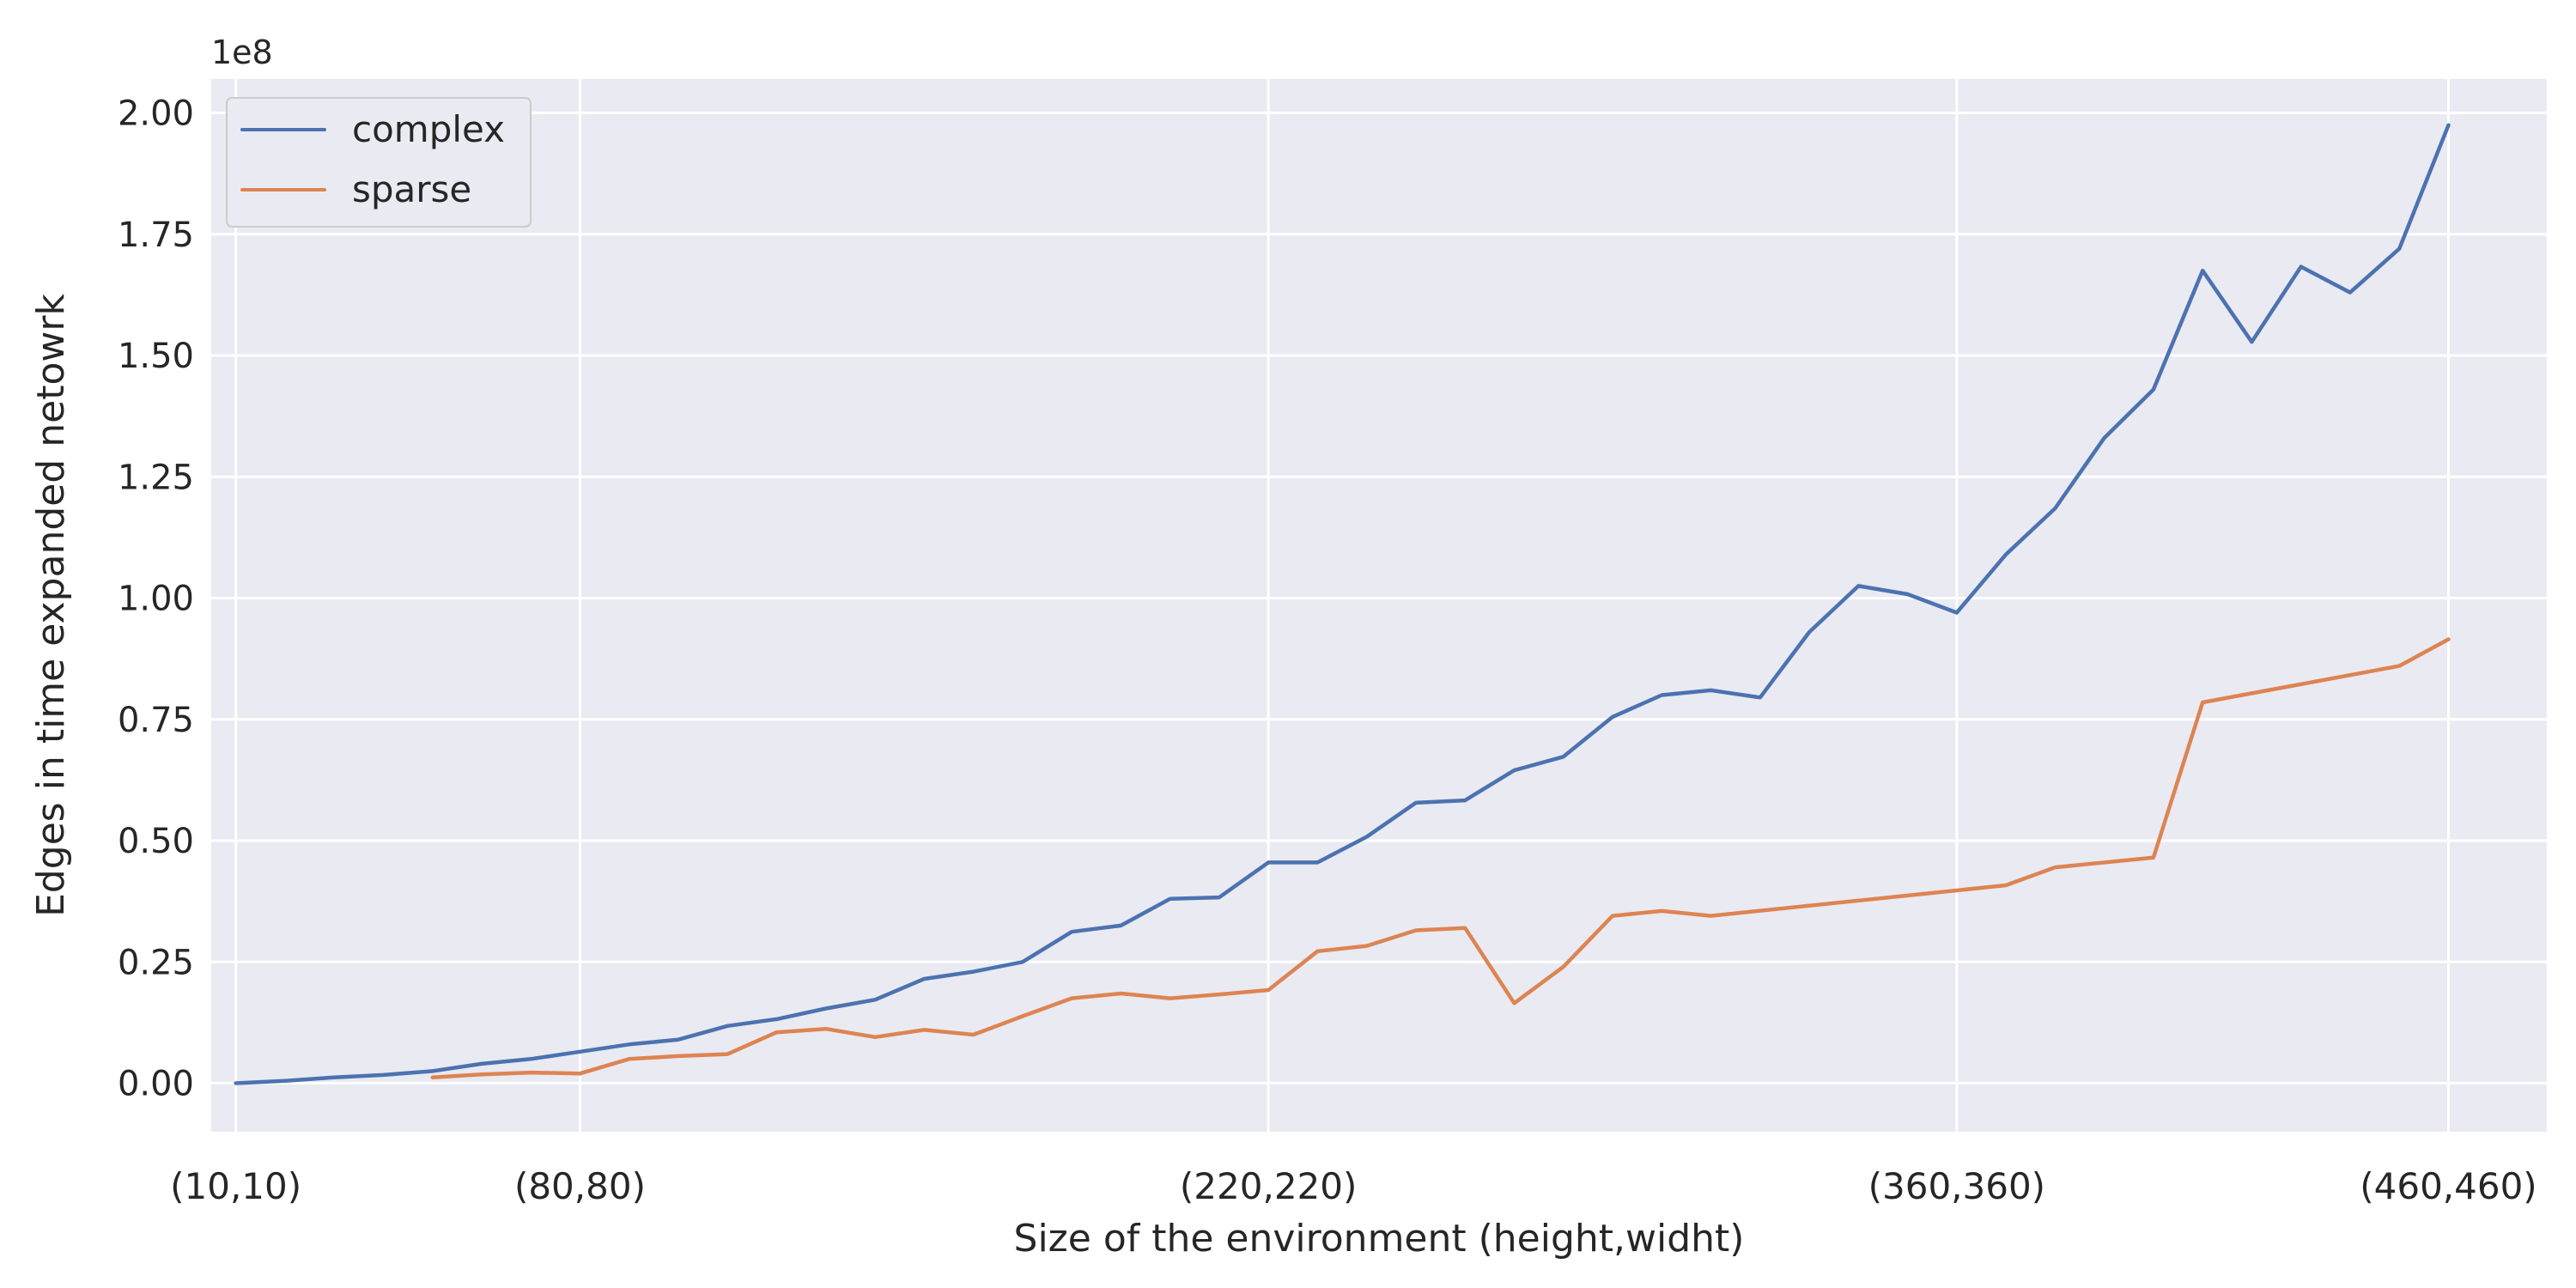  I want to click on legend: complex sparse, so click(379, 162).